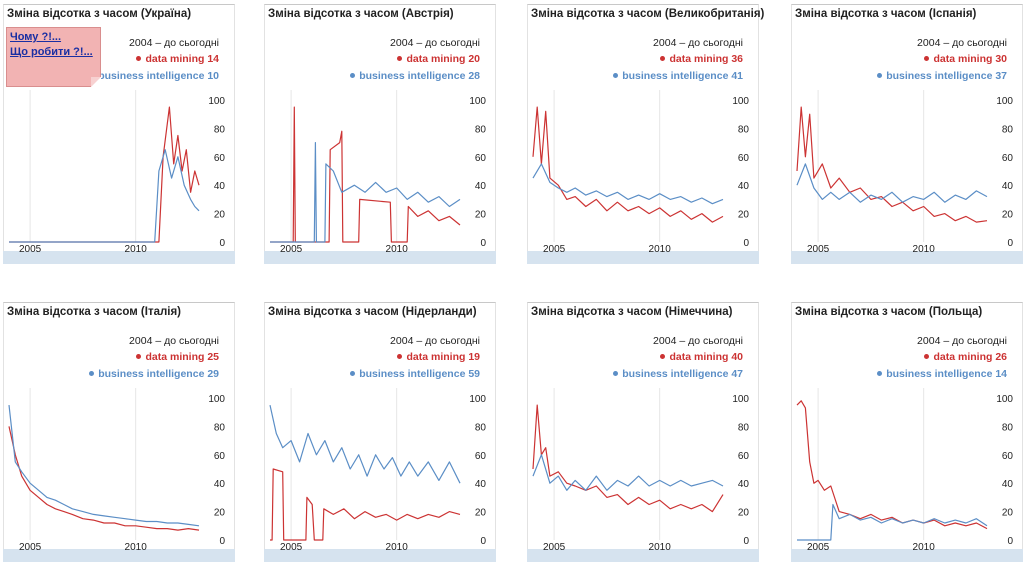 The height and width of the screenshot is (562, 1024). Describe the element at coordinates (96, 82) in the screenshot. I see `page-fold-icon` at that location.